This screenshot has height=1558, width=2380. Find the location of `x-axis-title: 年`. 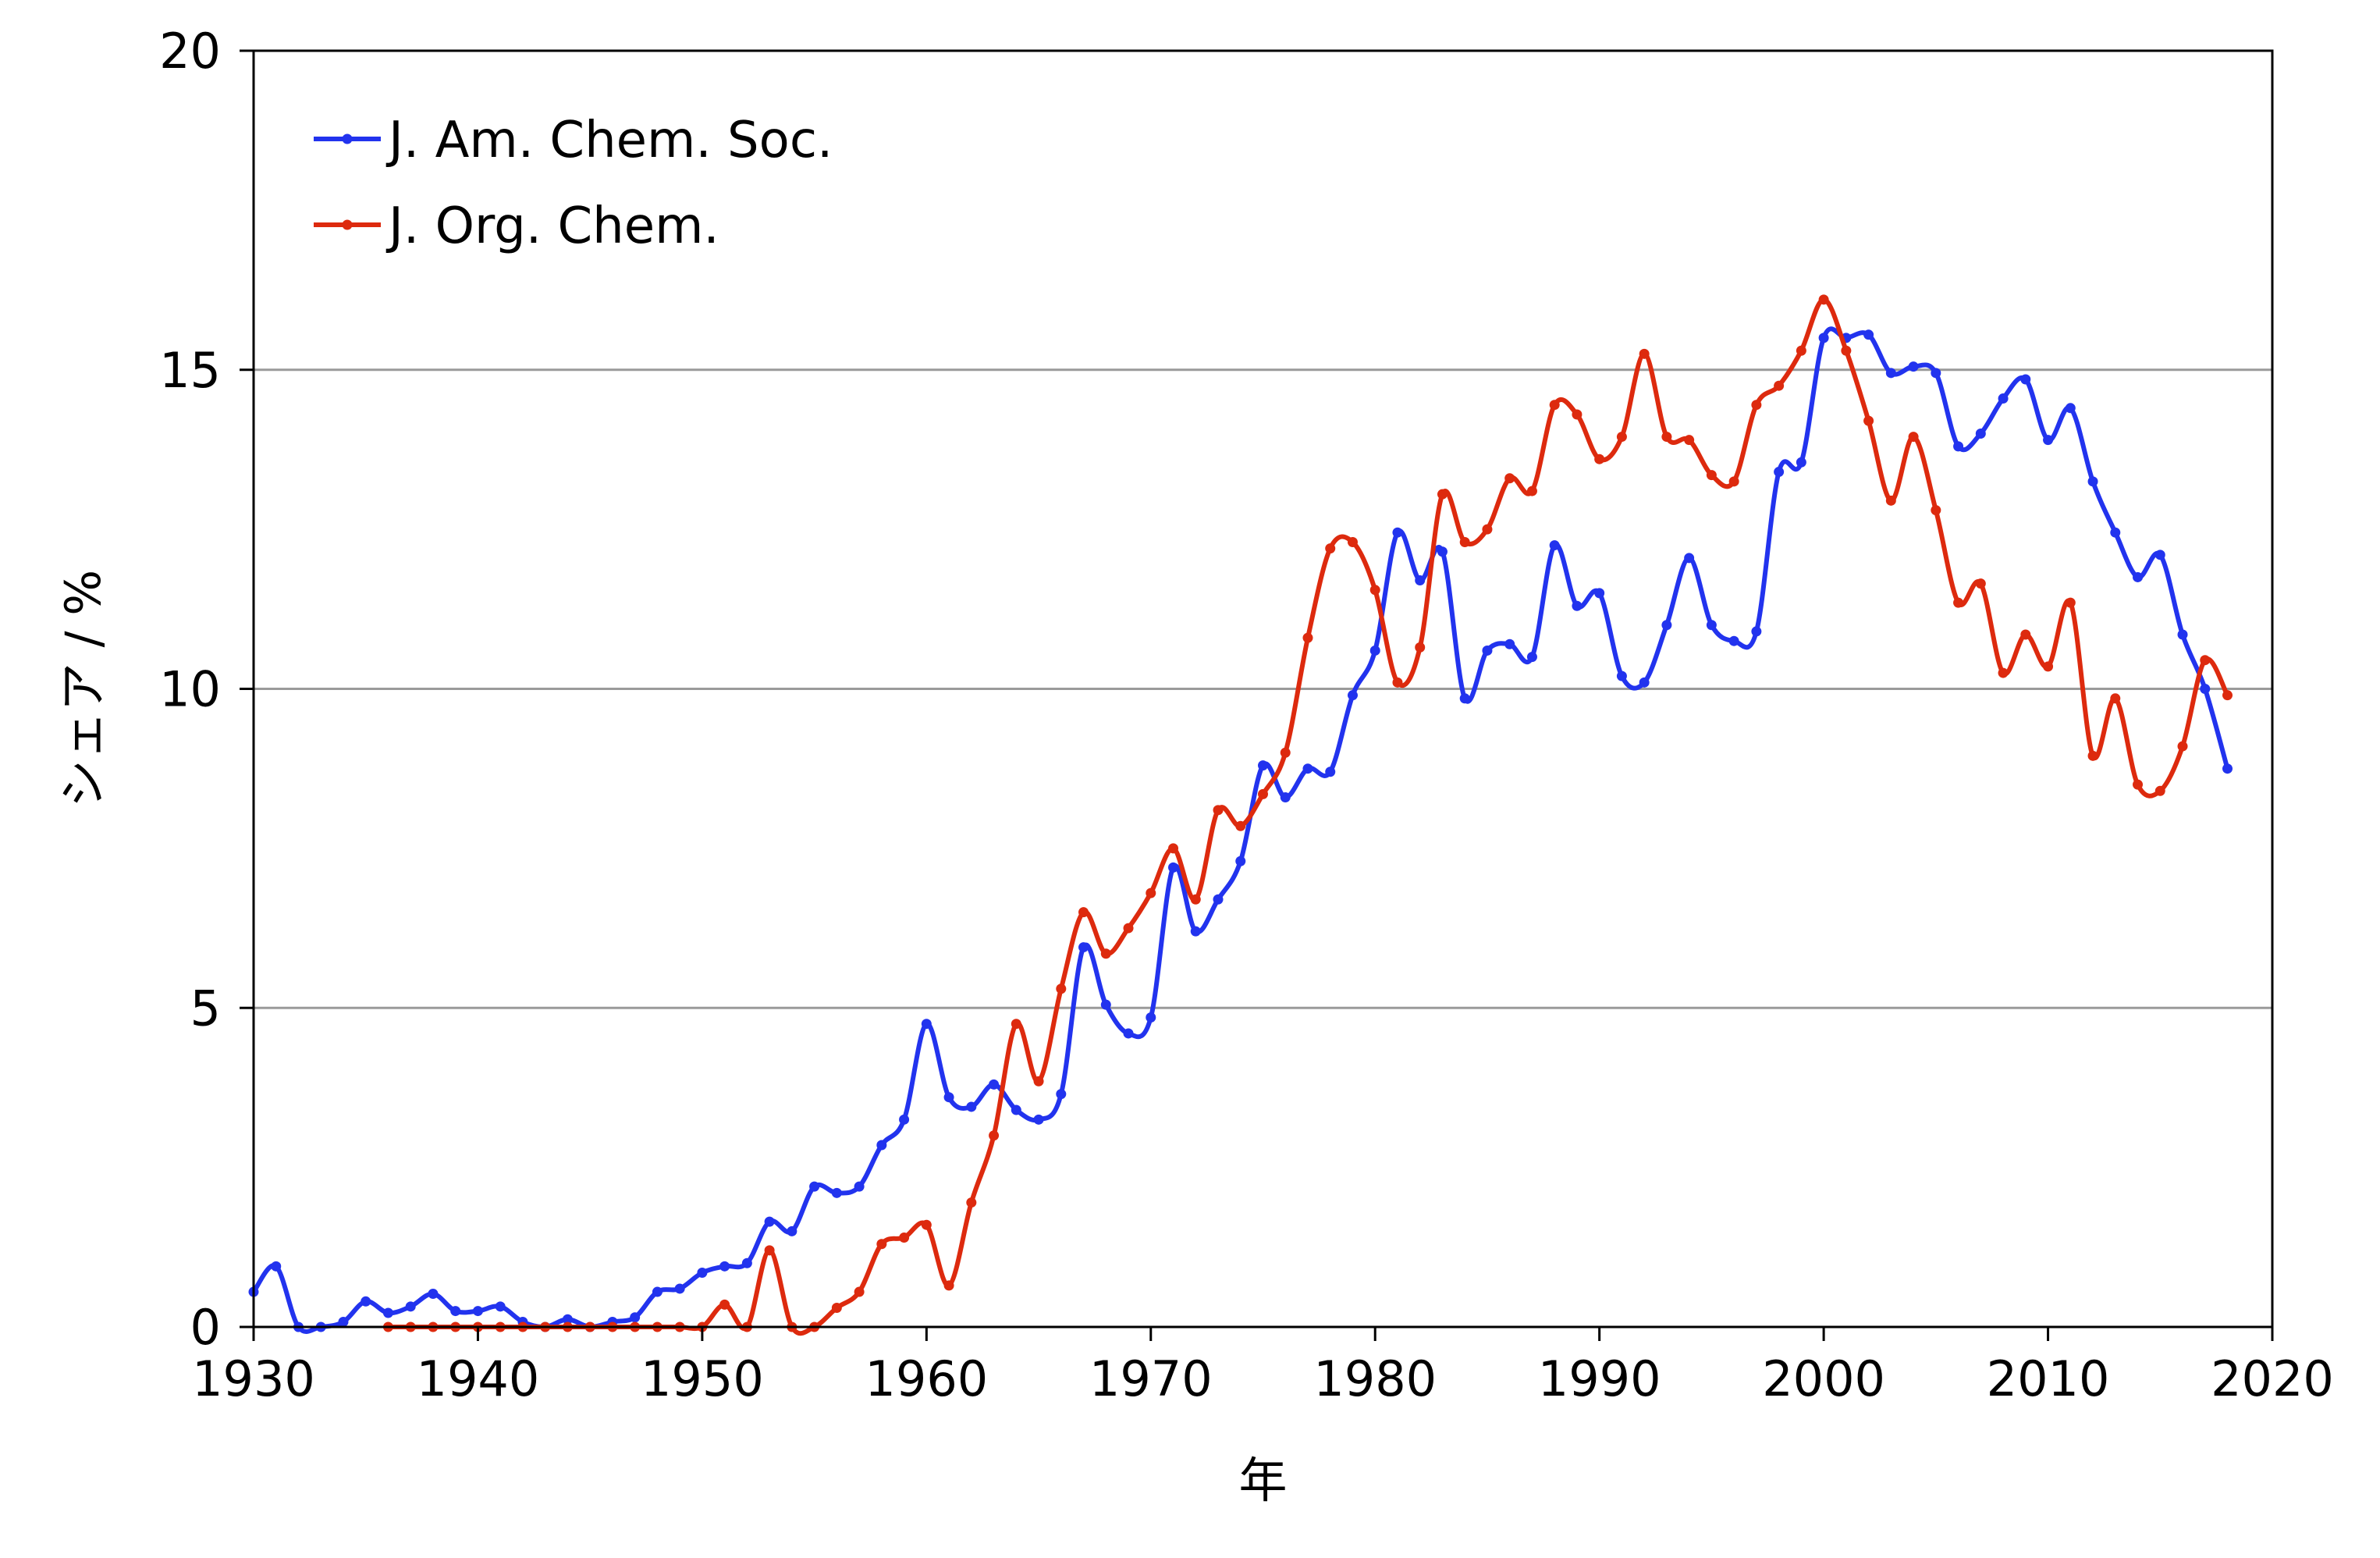

x-axis-title: 年 is located at coordinates (1263, 1480).